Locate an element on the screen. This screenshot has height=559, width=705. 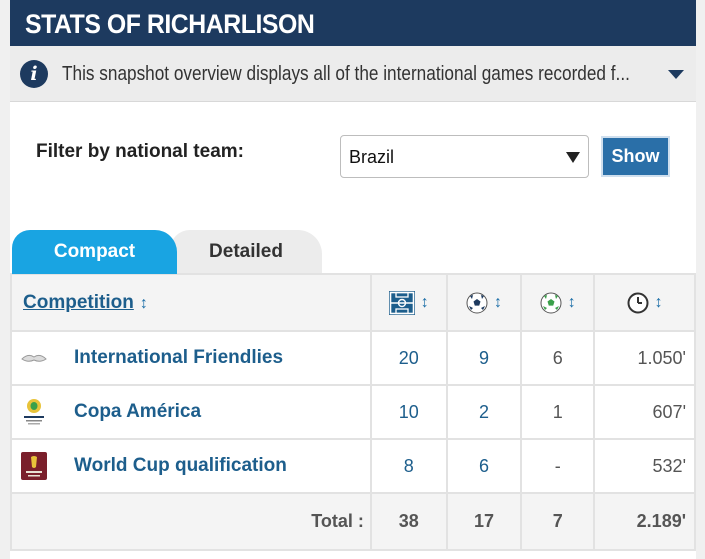
national-team-selected: Brazil is located at coordinates (372, 157).